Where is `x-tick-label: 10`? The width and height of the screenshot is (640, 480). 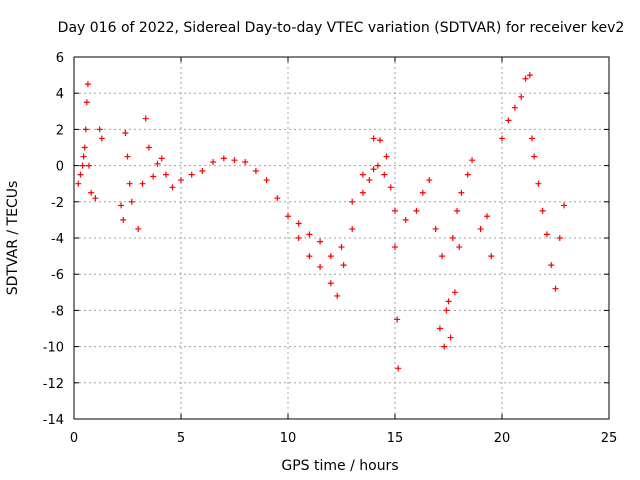
x-tick-label: 10 is located at coordinates (288, 438).